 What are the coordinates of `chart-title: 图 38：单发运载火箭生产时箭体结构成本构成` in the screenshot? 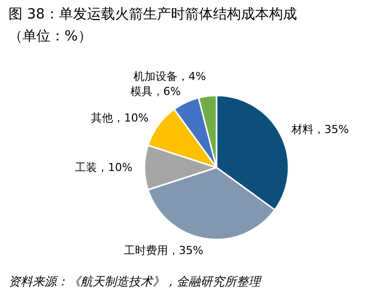 It's located at (152, 14).